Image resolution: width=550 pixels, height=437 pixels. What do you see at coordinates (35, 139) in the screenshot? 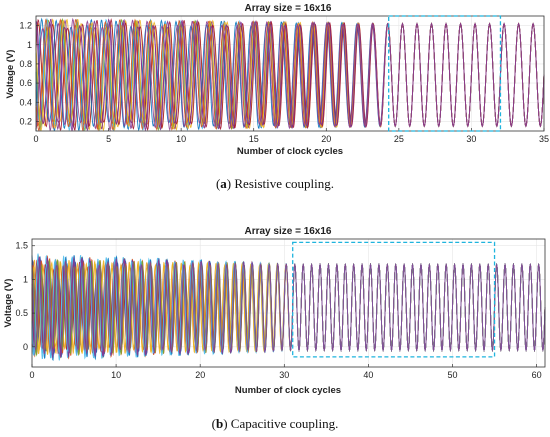
I see `x-tick-label-a-0: 0` at bounding box center [35, 139].